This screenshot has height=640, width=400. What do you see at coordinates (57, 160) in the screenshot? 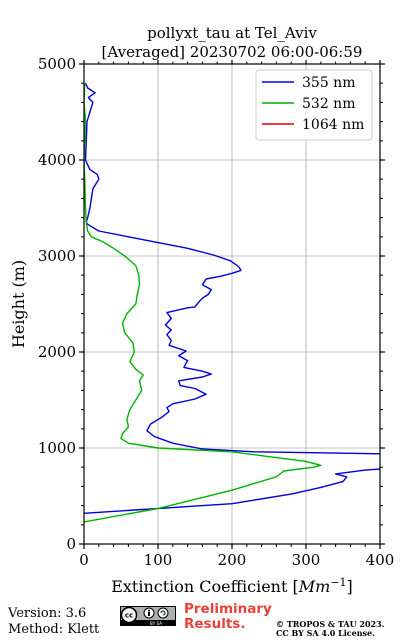
I see `y-tick-label: 4000` at bounding box center [57, 160].